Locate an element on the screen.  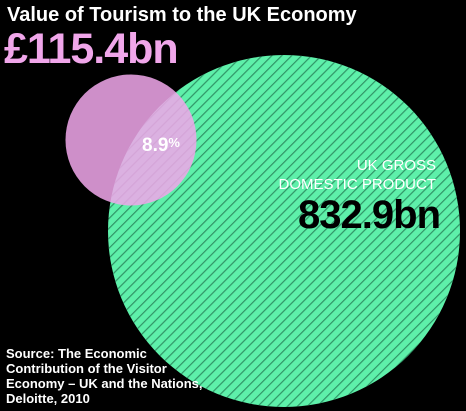
overlap-percent-label: 8.9% is located at coordinates (161, 145).